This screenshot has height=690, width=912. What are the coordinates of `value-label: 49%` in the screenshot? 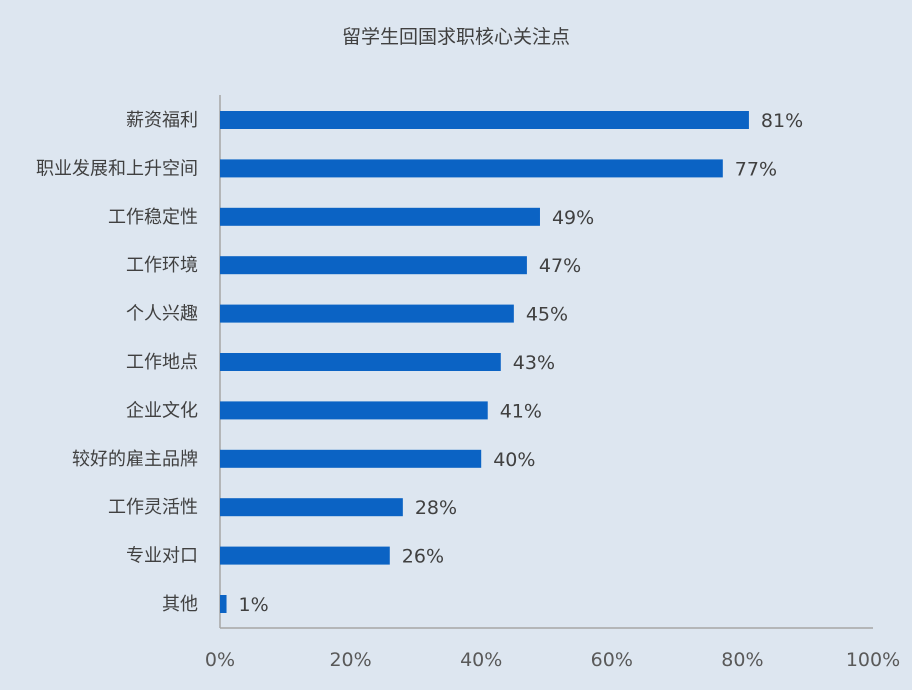 It's located at (573, 218).